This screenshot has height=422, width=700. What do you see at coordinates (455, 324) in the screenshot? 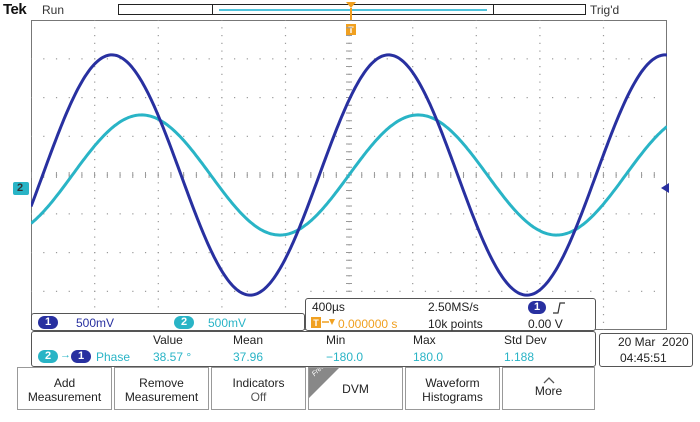
I see `record-length: 10k points` at bounding box center [455, 324].